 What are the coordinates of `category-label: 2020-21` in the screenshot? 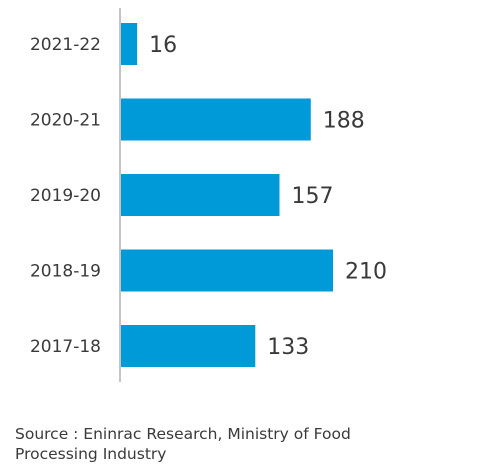 It's located at (65, 121).